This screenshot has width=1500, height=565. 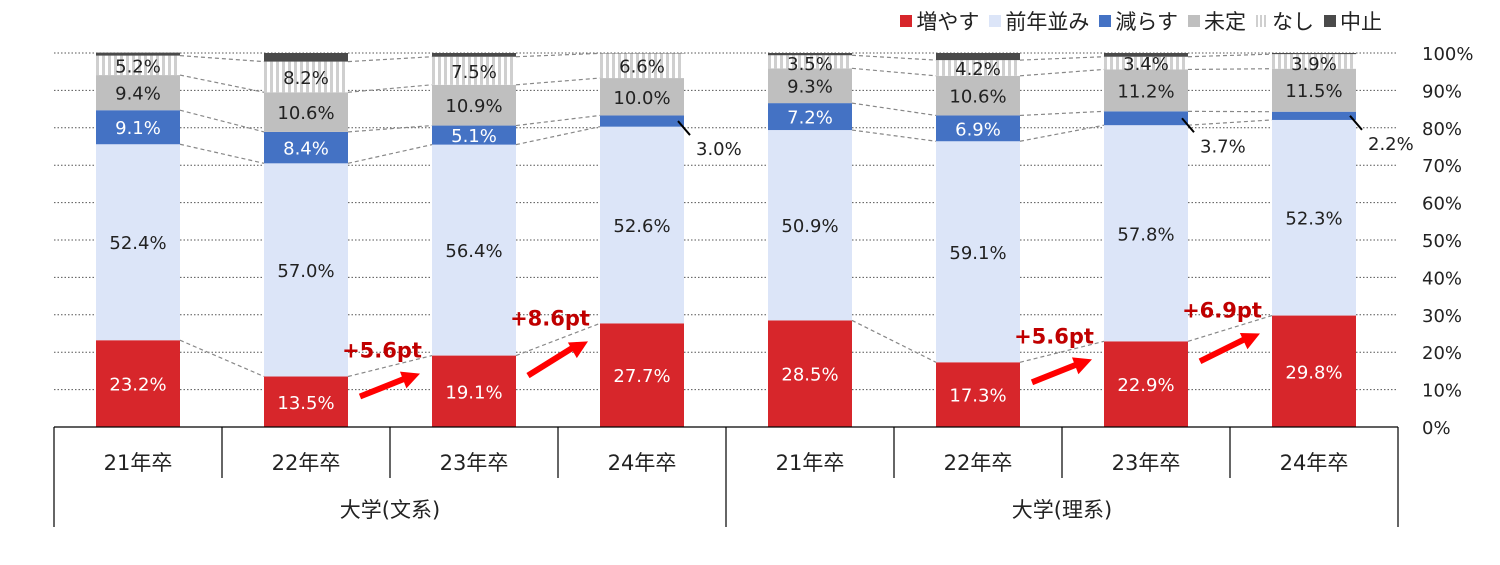 What do you see at coordinates (1293, 22) in the screenshot?
I see `legend-label: なし` at bounding box center [1293, 22].